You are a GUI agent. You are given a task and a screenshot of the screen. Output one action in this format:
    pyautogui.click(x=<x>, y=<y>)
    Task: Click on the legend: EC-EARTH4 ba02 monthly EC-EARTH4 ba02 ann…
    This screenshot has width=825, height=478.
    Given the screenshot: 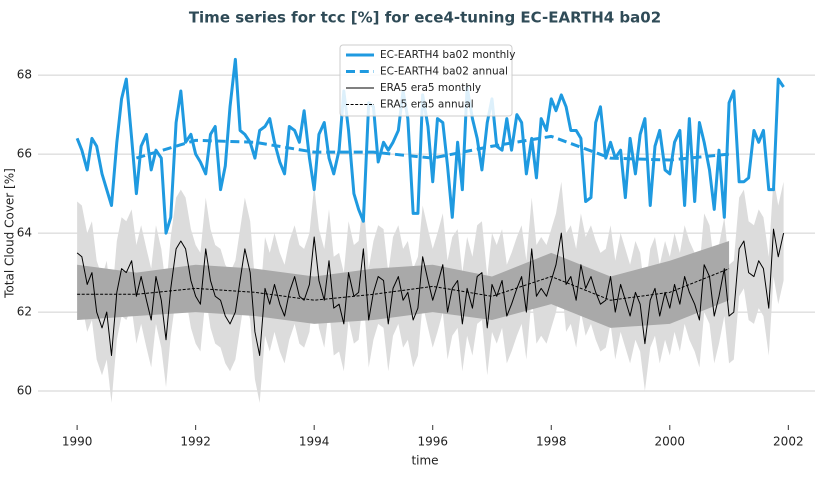 What is the action you would take?
    pyautogui.click(x=427, y=80)
    